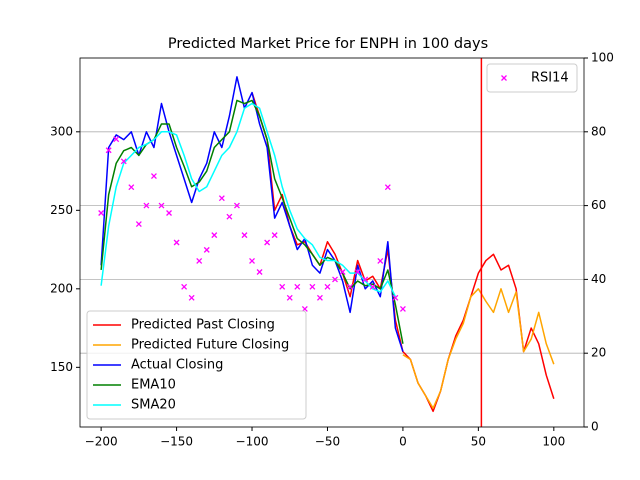 The image size is (640, 480). I want to click on x-tick-label: −150, so click(176, 442).